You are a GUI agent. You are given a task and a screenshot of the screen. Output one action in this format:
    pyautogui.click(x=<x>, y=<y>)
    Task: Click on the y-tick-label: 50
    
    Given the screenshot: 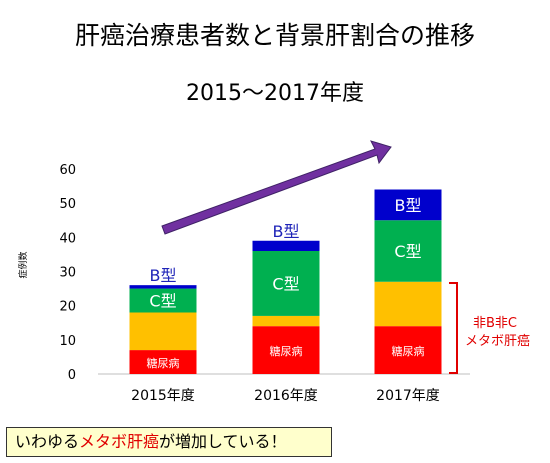 What is the action you would take?
    pyautogui.click(x=67, y=204)
    